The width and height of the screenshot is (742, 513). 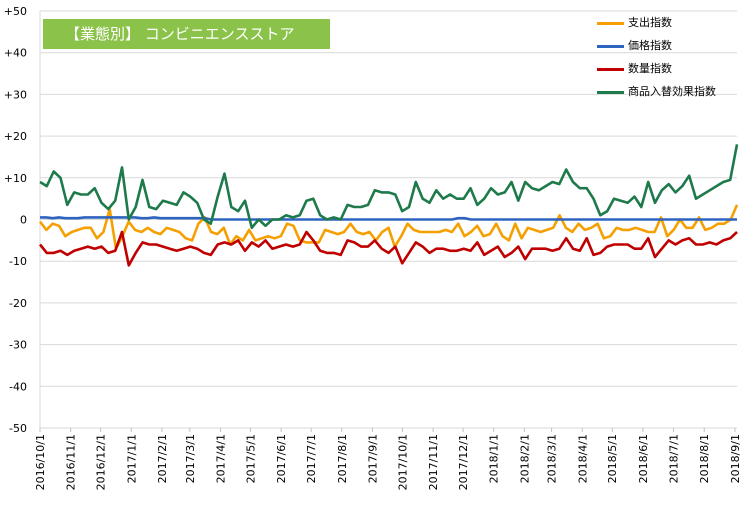 What do you see at coordinates (650, 68) in the screenshot?
I see `legend-label: 数量指数` at bounding box center [650, 68].